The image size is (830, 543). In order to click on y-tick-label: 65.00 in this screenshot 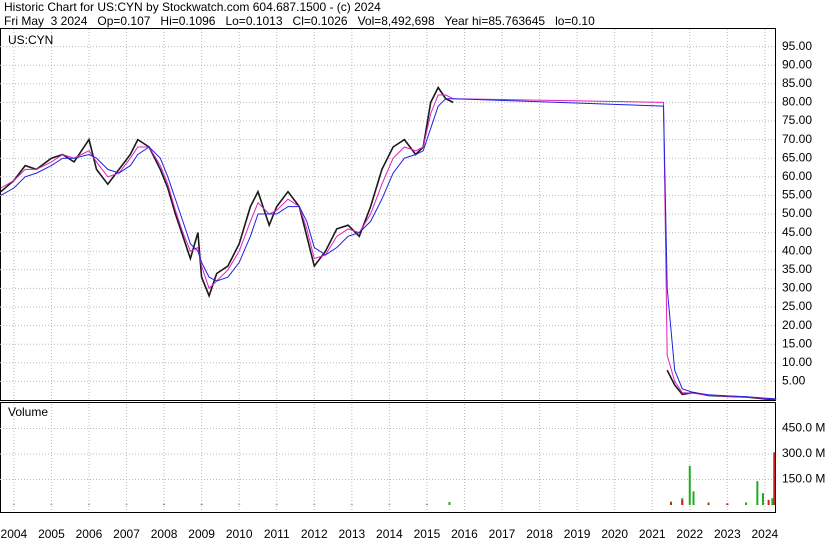, I will do `click(797, 157)`.